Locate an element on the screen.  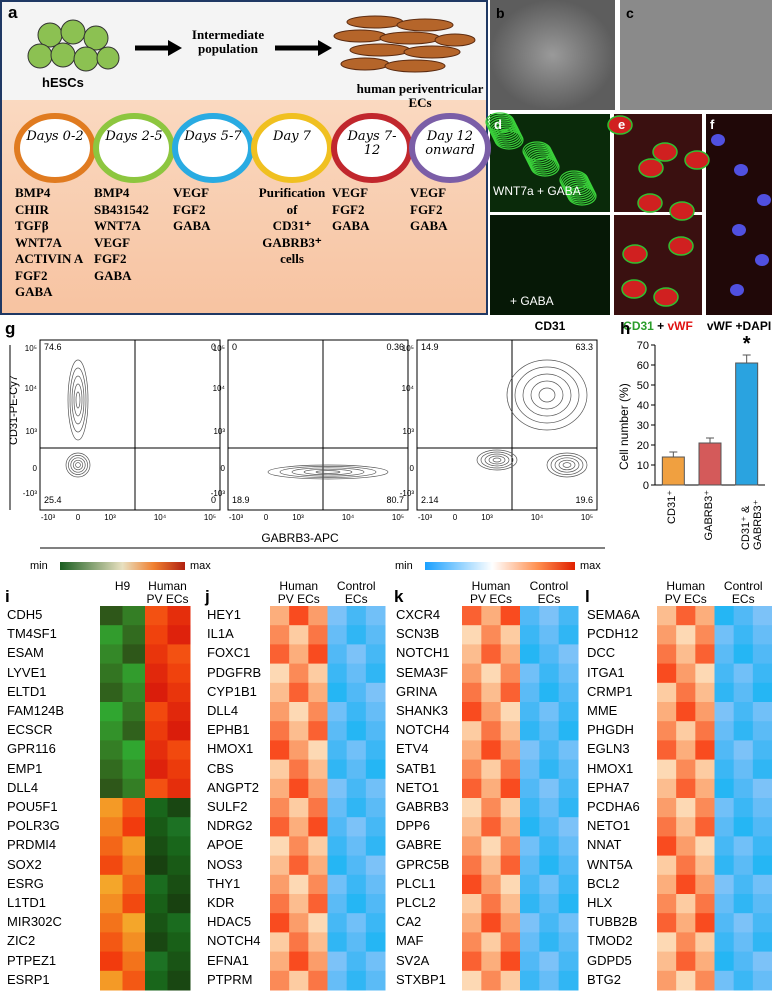
gene-label: SOX2 is located at coordinates (24, 864).